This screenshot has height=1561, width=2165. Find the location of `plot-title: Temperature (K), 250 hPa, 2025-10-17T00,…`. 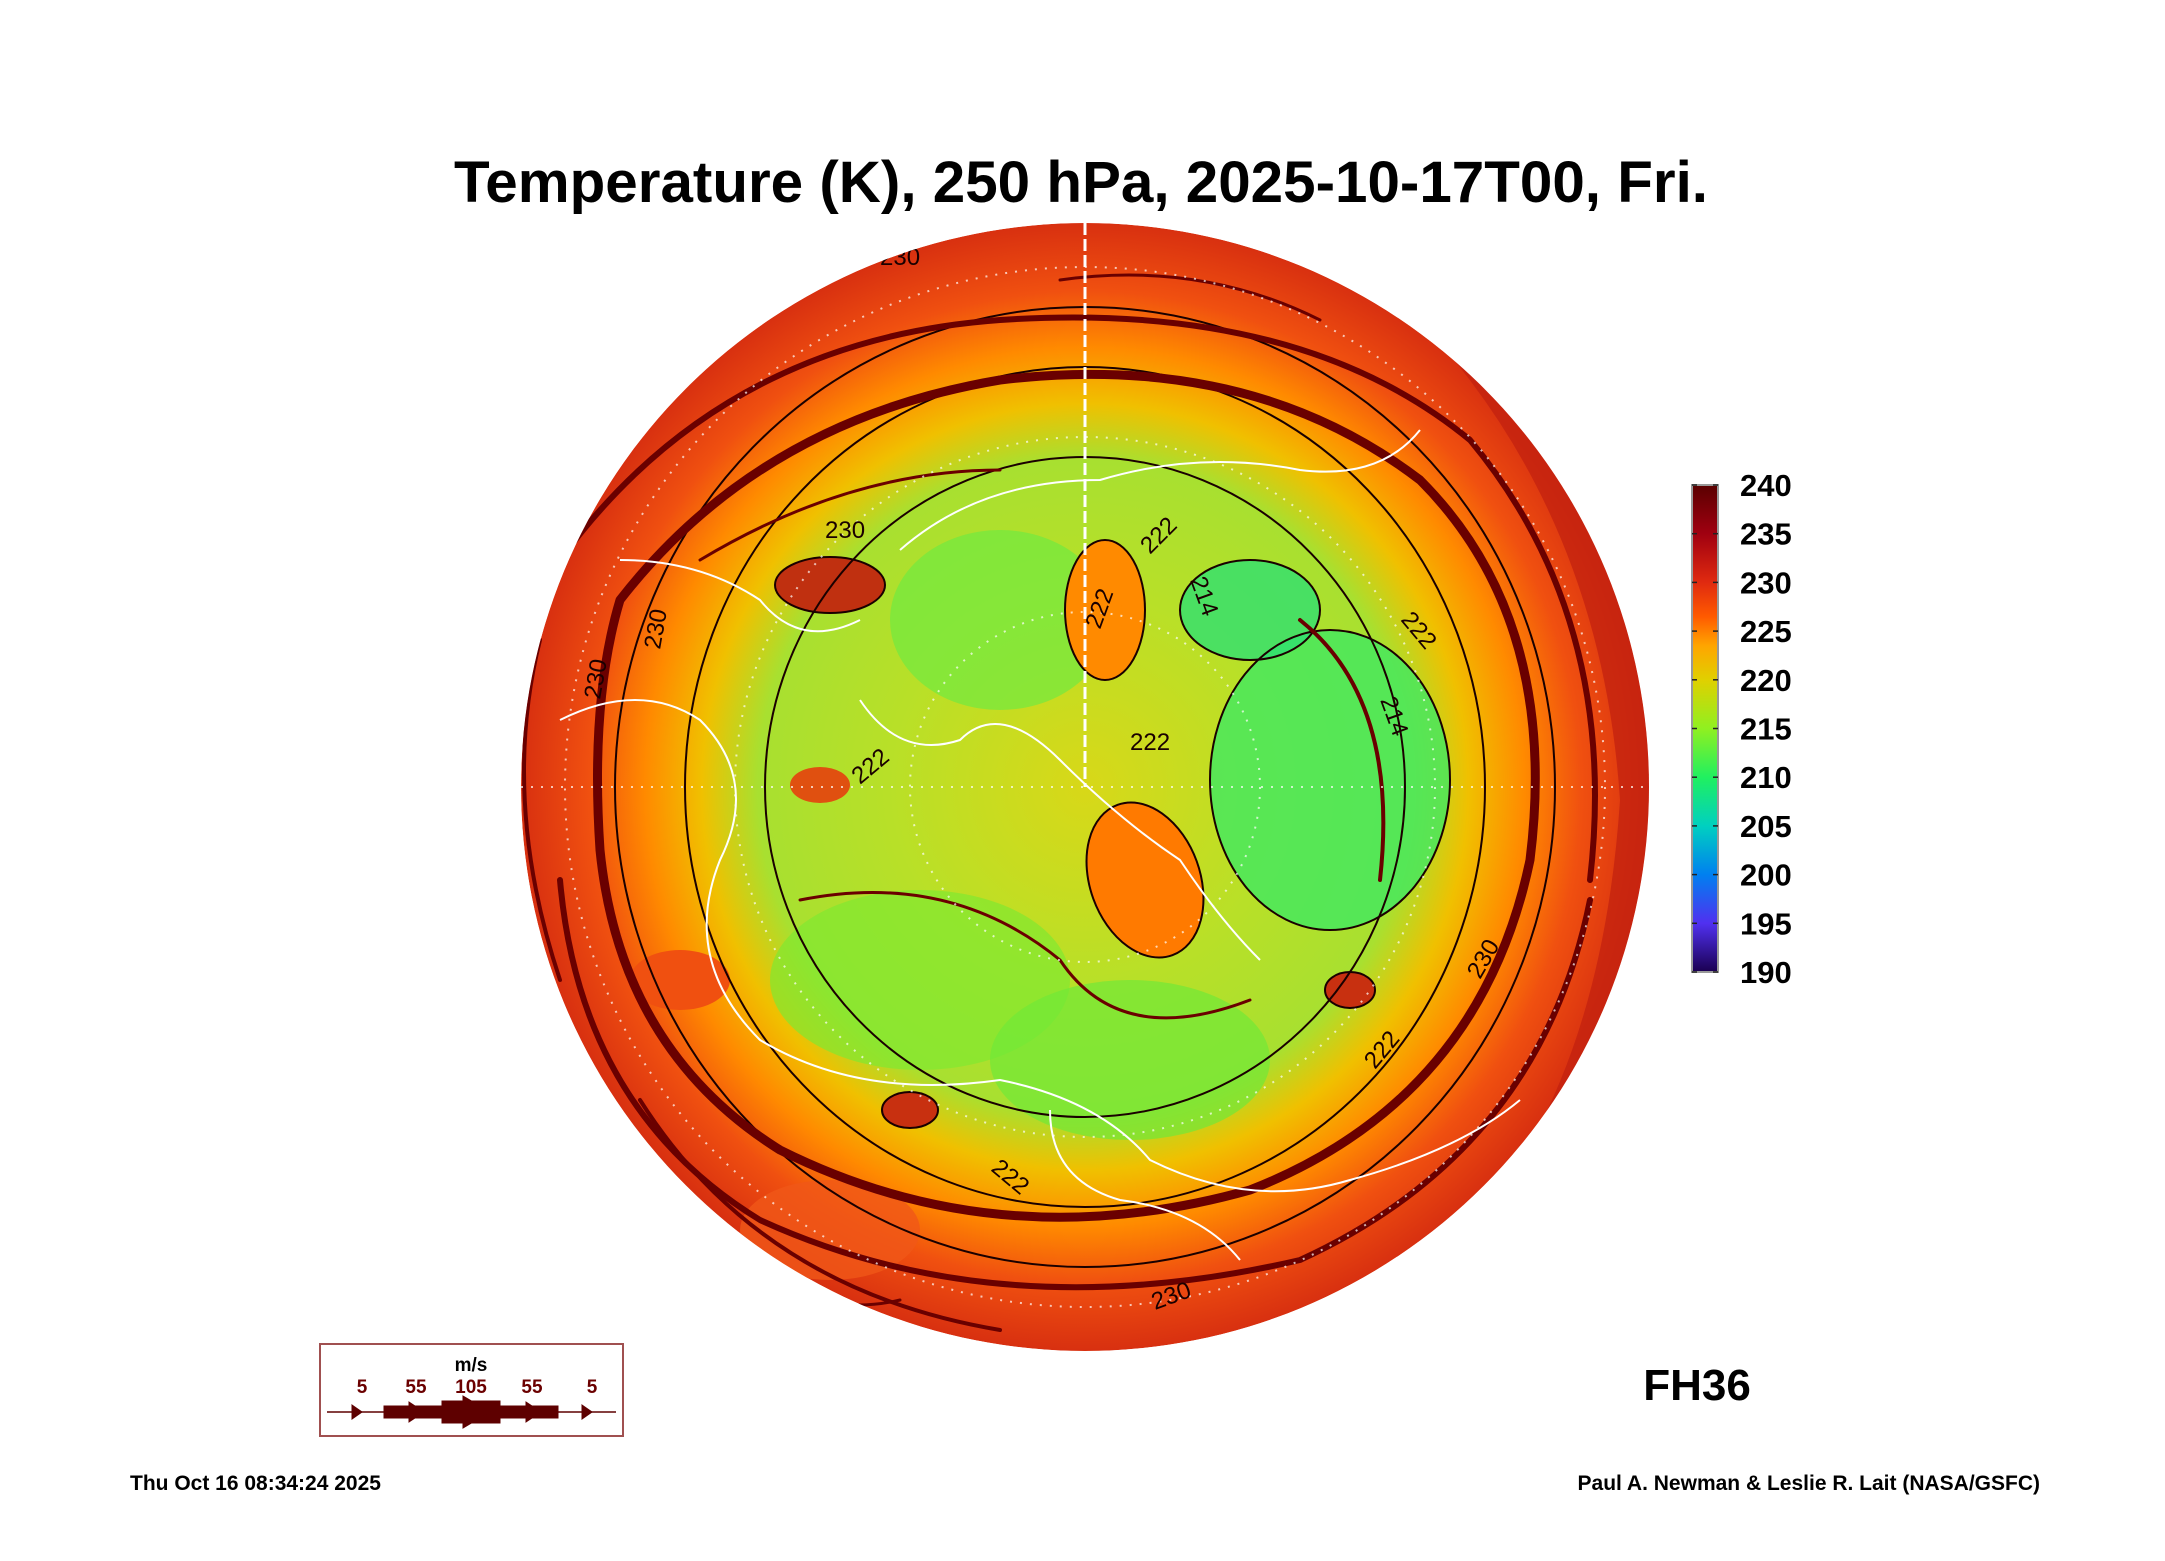

plot-title: Temperature (K), 250 hPa, 2025-10-17T00,… is located at coordinates (1081, 182).